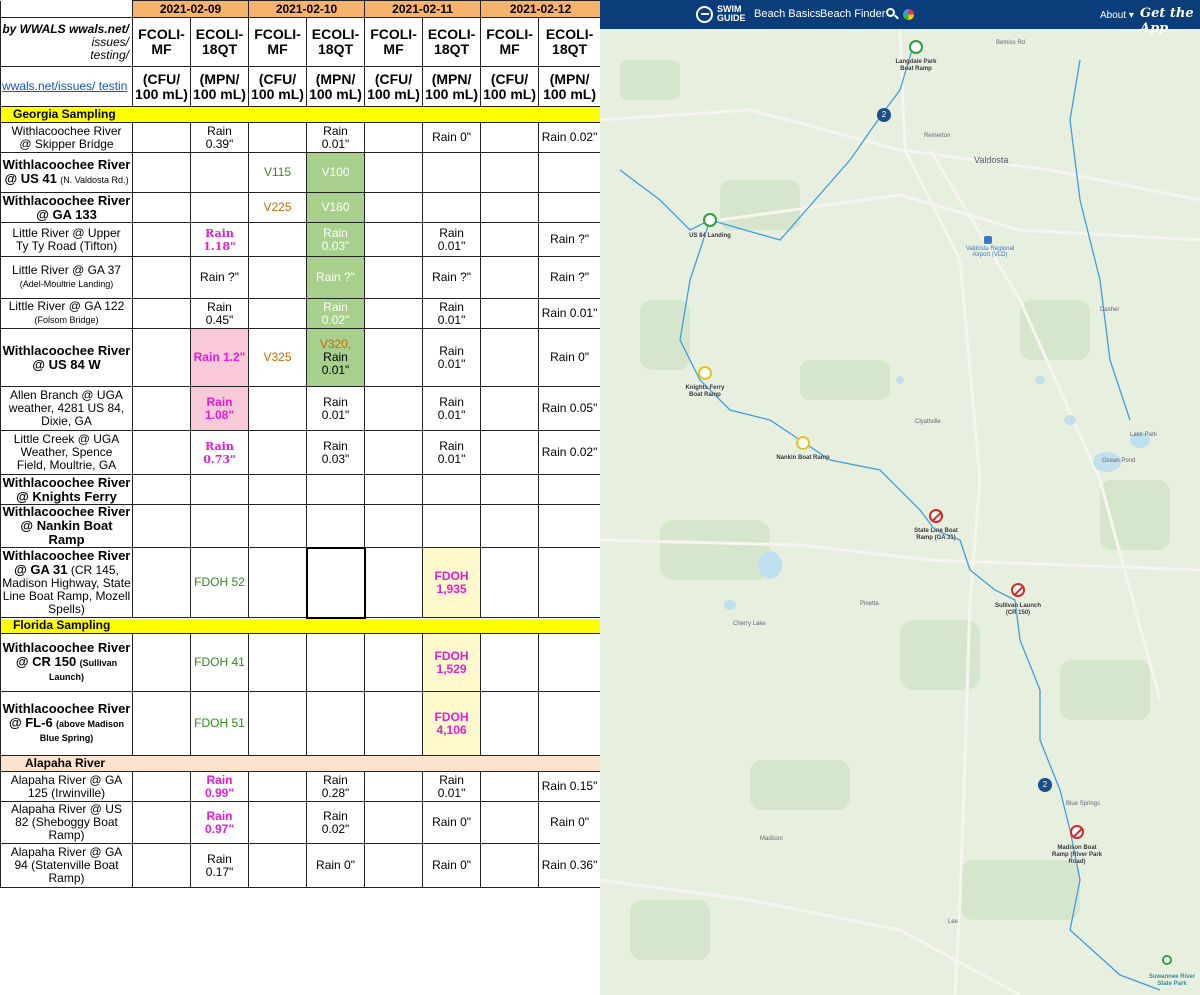 Image resolution: width=1200 pixels, height=995 pixels. Describe the element at coordinates (219, 357) in the screenshot. I see `data-cell: Rain 1.2"` at that location.